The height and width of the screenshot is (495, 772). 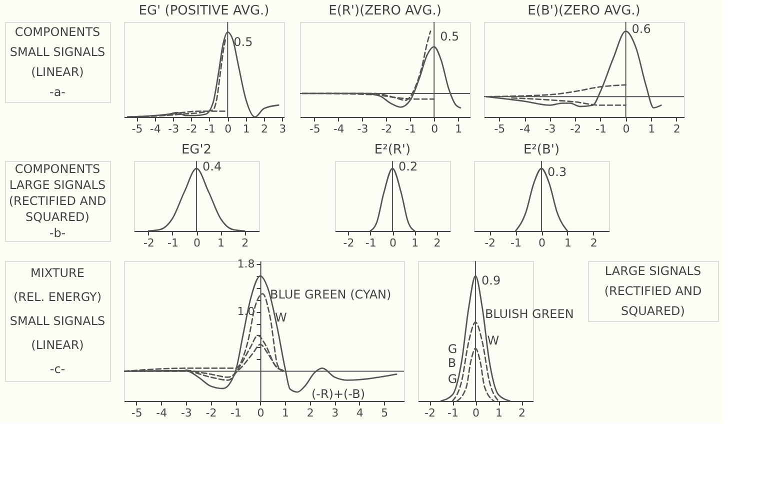 I want to click on annotation: (-R)+(-B), so click(x=338, y=394).